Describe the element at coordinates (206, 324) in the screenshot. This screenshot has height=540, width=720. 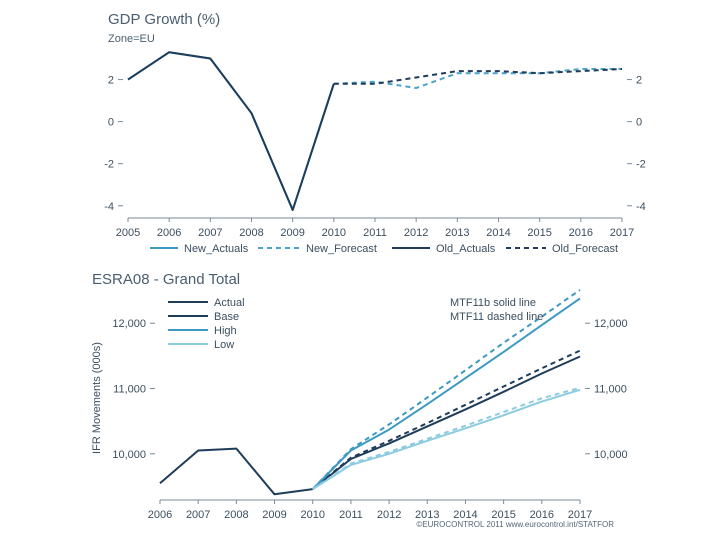
I see `esra-legend: Actual Base High Low` at that location.